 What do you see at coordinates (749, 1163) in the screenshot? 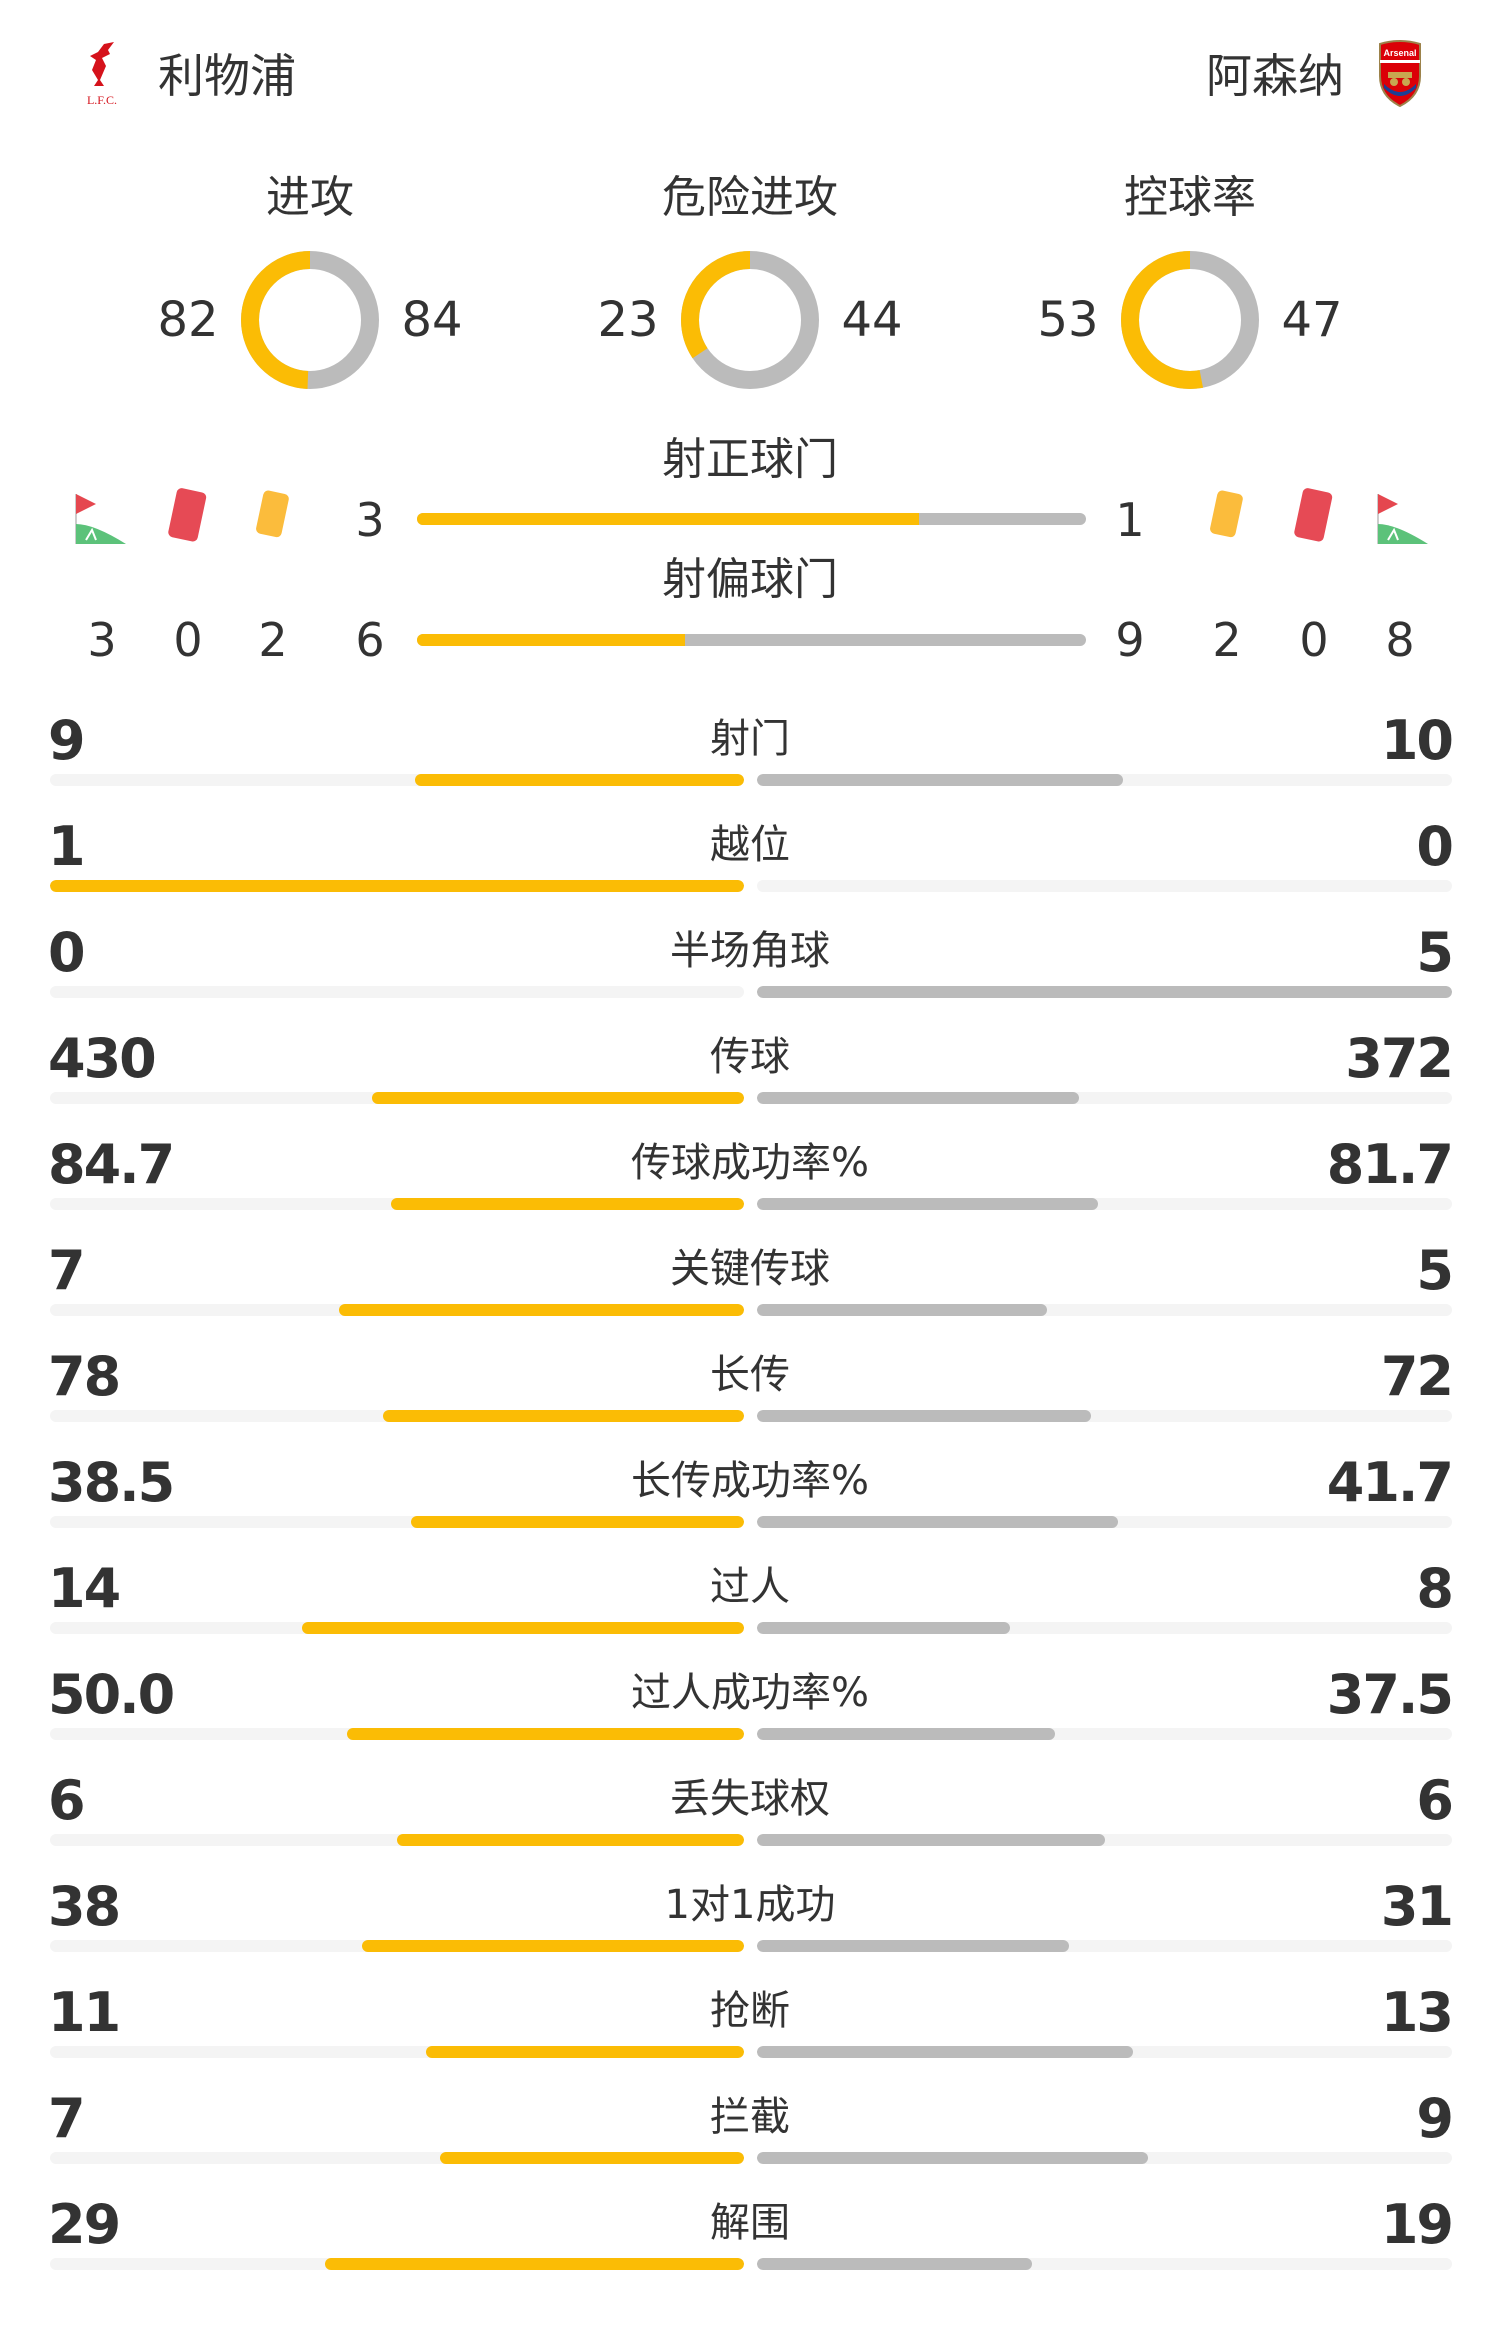
I see `stat-label: 传球成功率%` at bounding box center [749, 1163].